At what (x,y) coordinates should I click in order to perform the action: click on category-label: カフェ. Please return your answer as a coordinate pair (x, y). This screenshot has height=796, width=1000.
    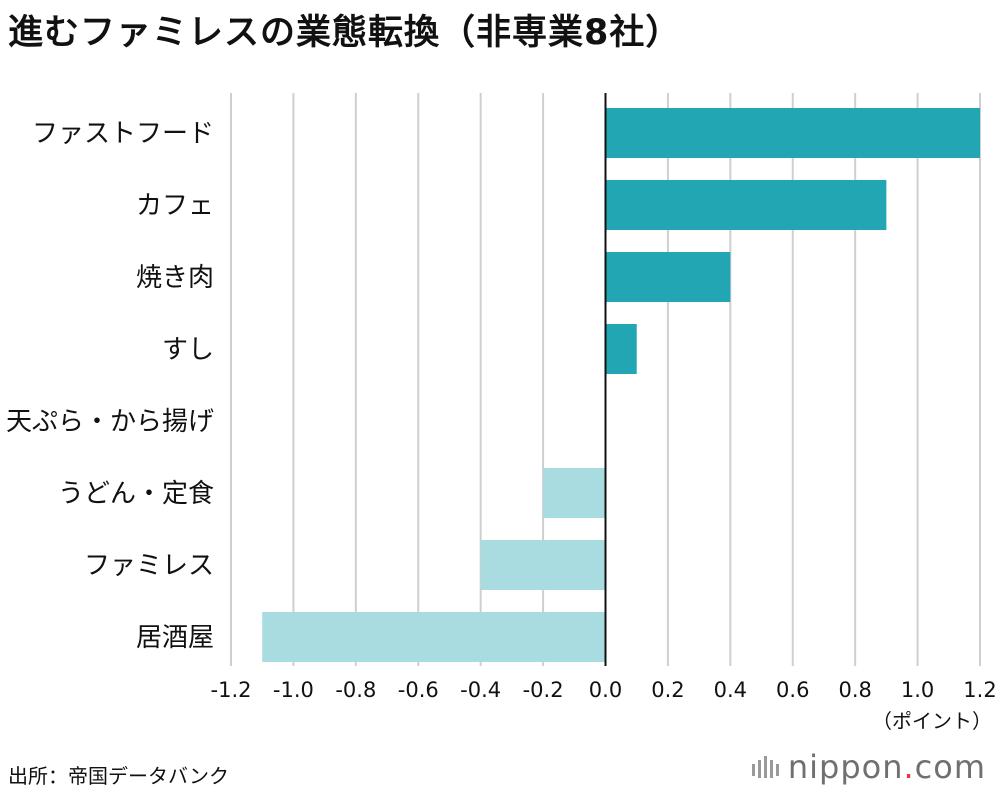
    Looking at the image, I should click on (175, 206).